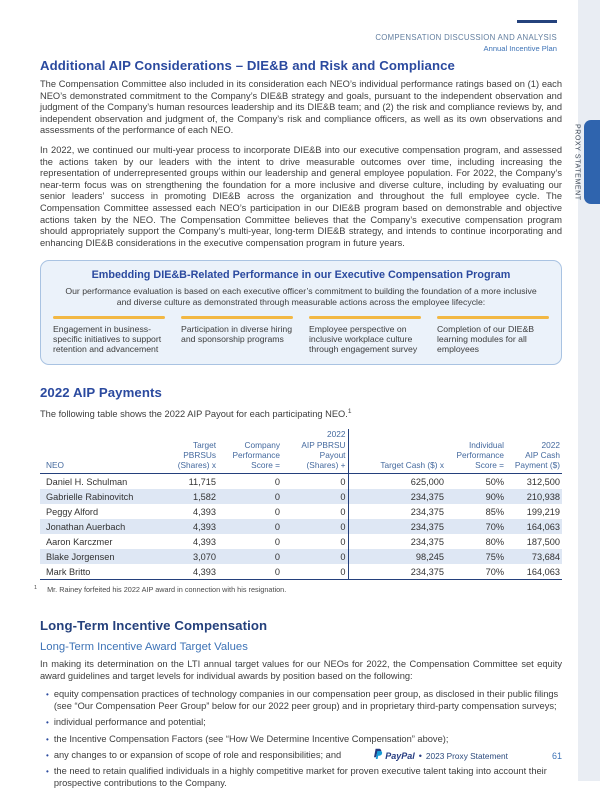 The image size is (600, 794). What do you see at coordinates (543, 541) in the screenshot?
I see `cell-aip-cash-payment: 187,500` at bounding box center [543, 541].